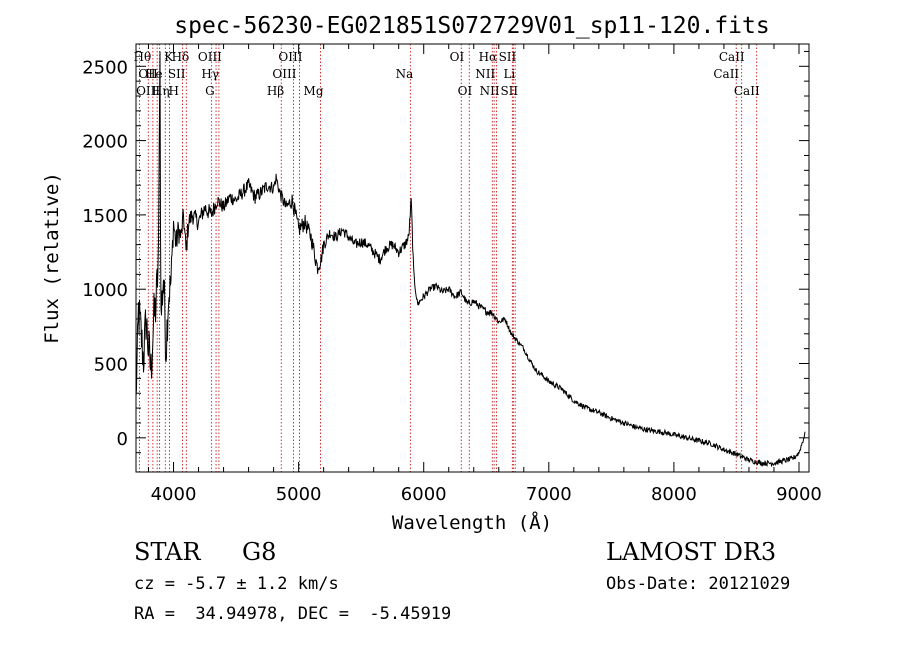 Image resolution: width=900 pixels, height=649 pixels. I want to click on x-tick-label: 9000, so click(799, 494).